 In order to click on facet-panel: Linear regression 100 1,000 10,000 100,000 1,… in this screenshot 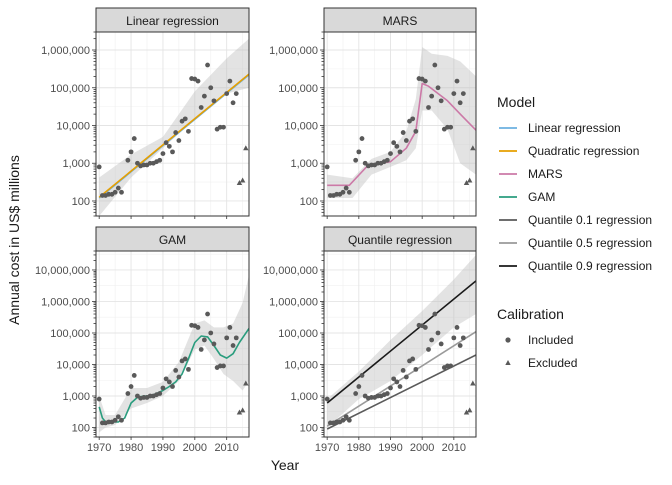, I will do `click(145, 113)`.